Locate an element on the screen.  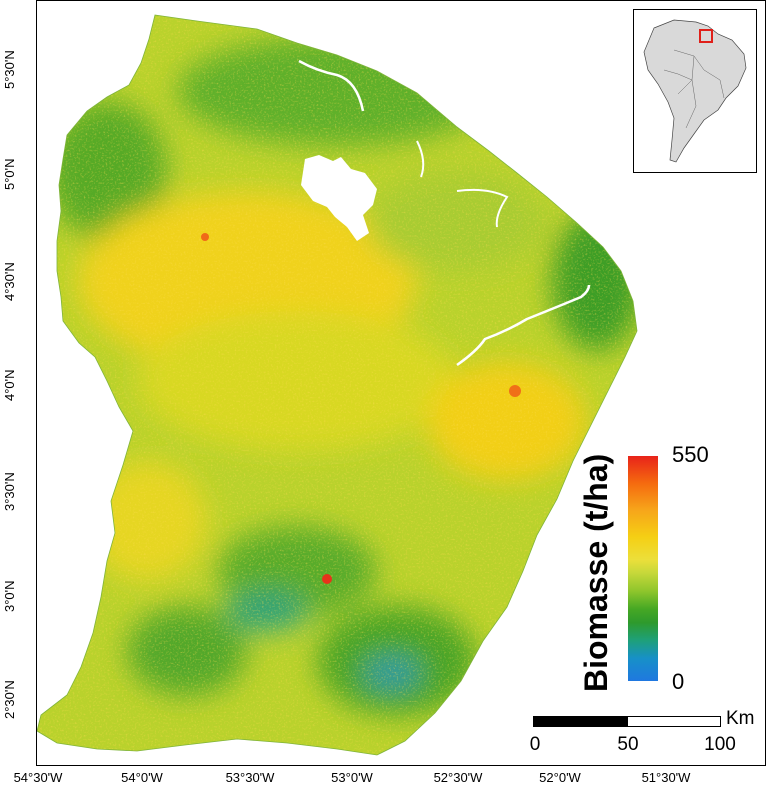
legend-min-label: 0 is located at coordinates (678, 681).